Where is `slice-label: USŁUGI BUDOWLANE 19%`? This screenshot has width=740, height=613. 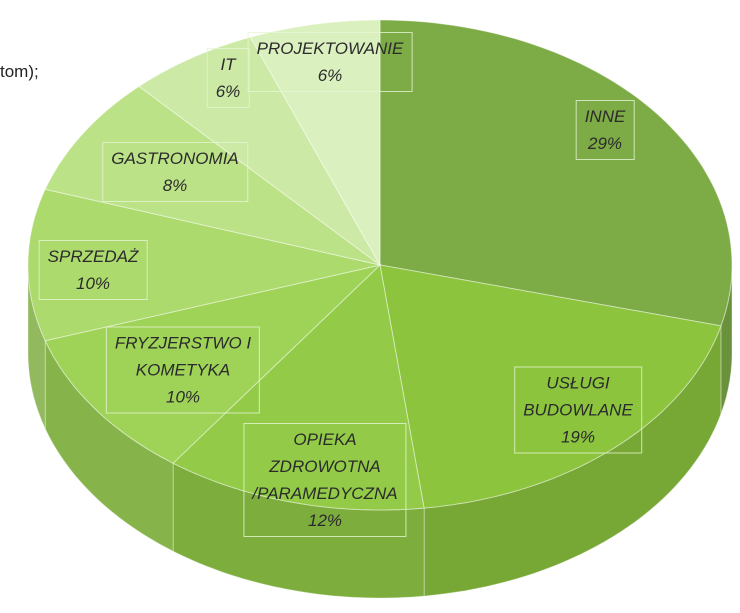
slice-label: USŁUGI BUDOWLANE 19% is located at coordinates (578, 410).